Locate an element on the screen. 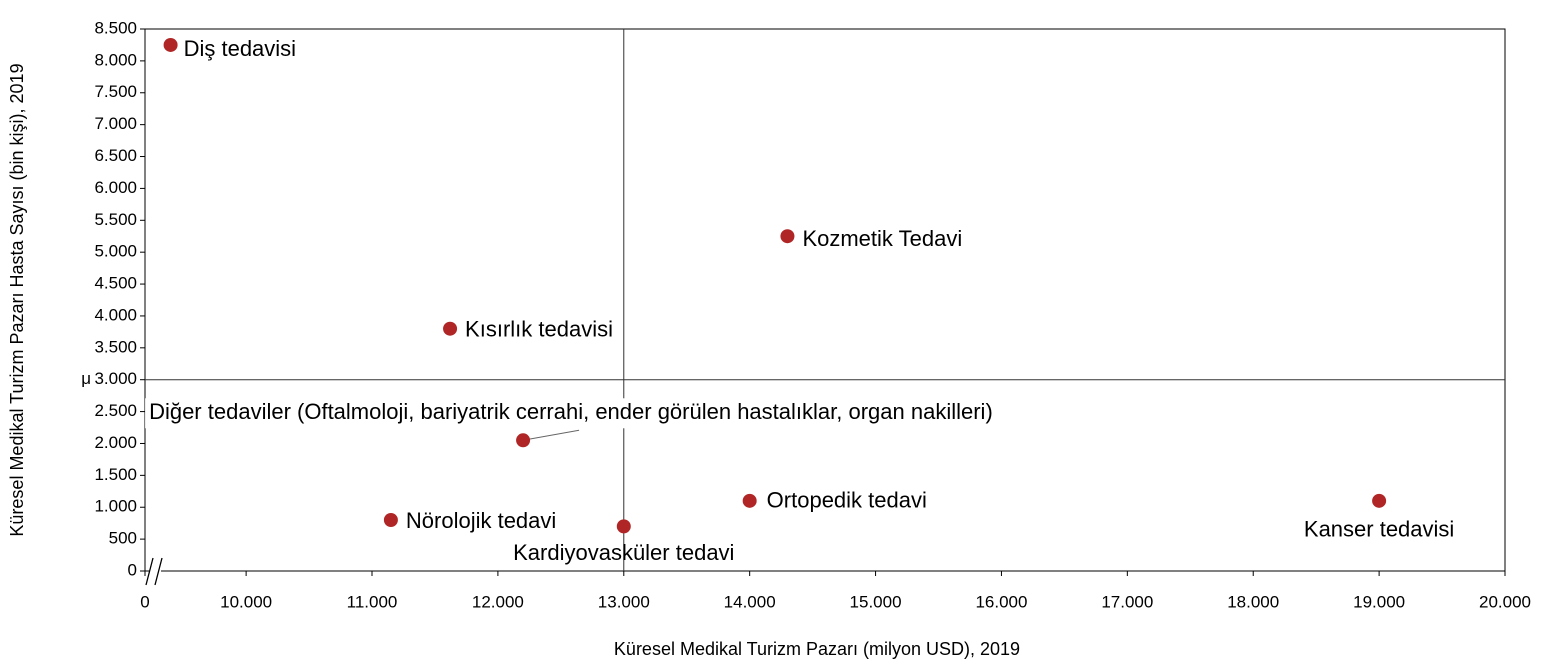 This screenshot has height=665, width=1555. y-tick-label: 4.000 is located at coordinates (115, 314).